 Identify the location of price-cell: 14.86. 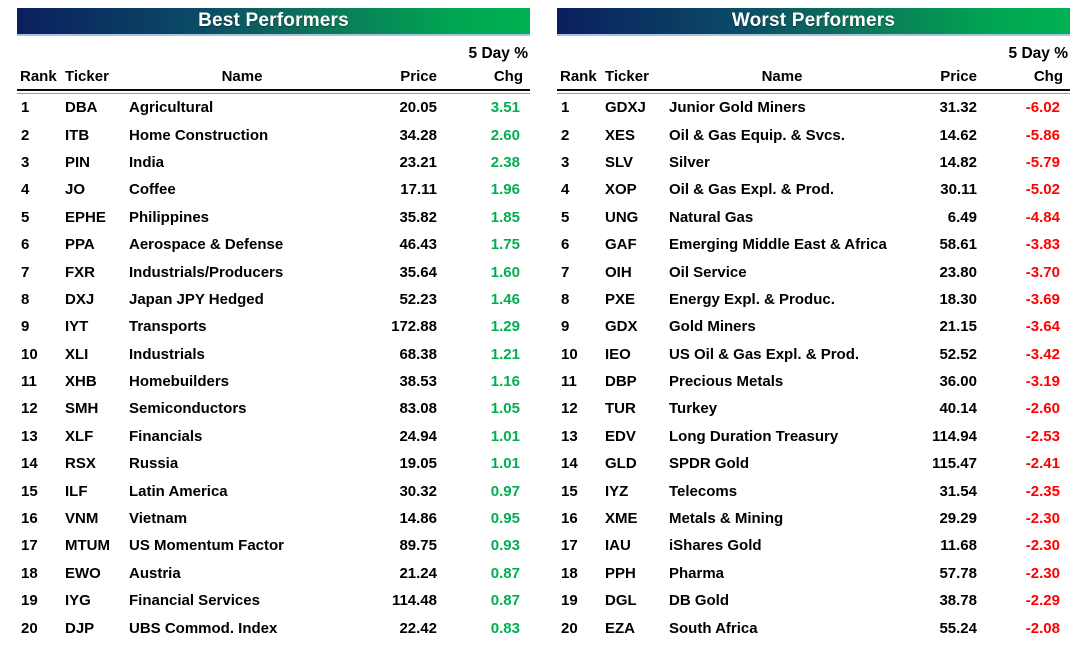
(418, 519).